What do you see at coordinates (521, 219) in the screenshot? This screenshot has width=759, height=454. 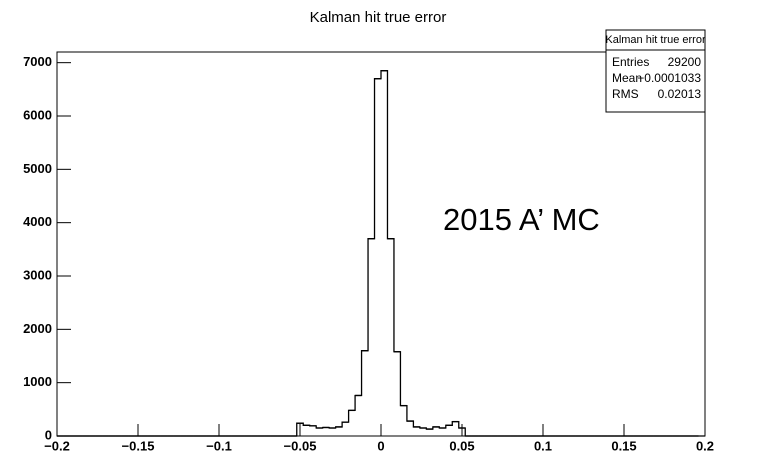 I see `annotation: 2015 A’ MC` at bounding box center [521, 219].